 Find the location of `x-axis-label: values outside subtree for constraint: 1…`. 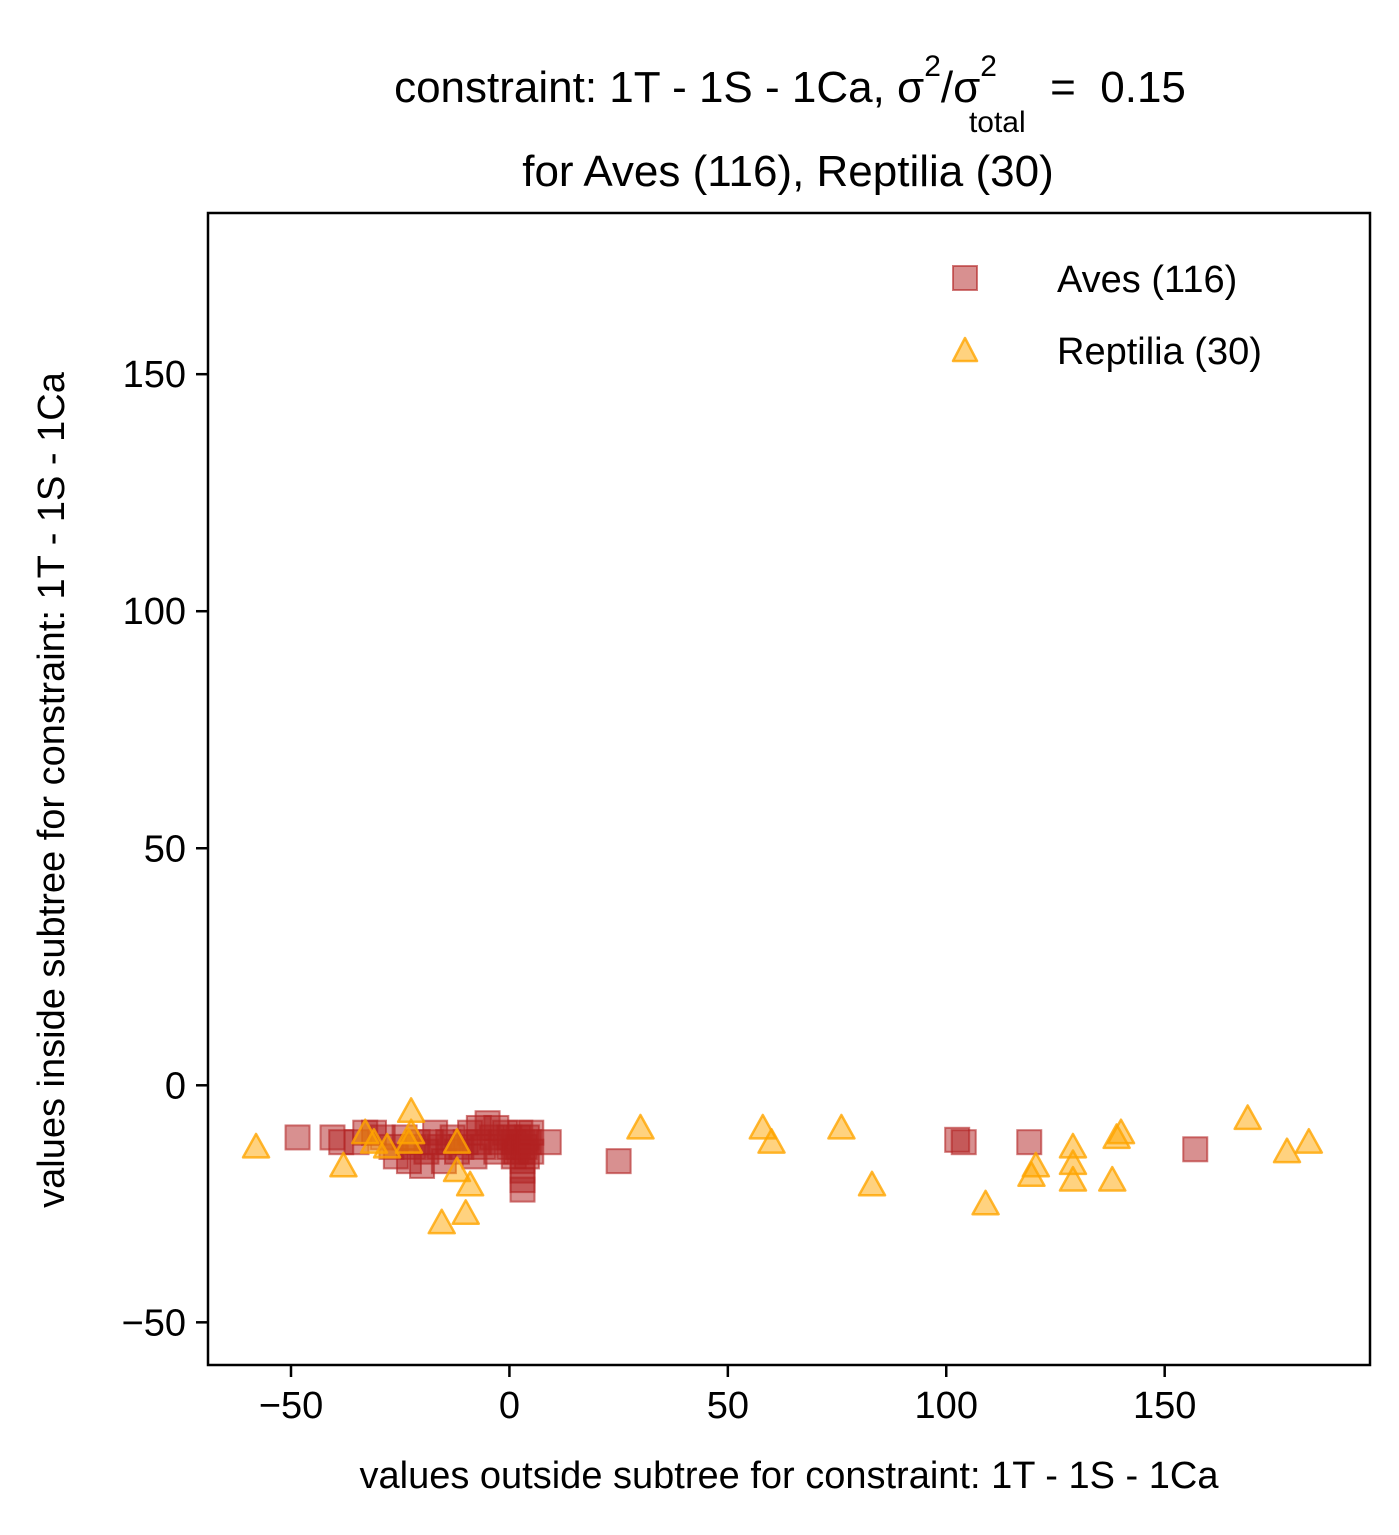

x-axis-label: values outside subtree for constraint: 1… is located at coordinates (790, 1476).